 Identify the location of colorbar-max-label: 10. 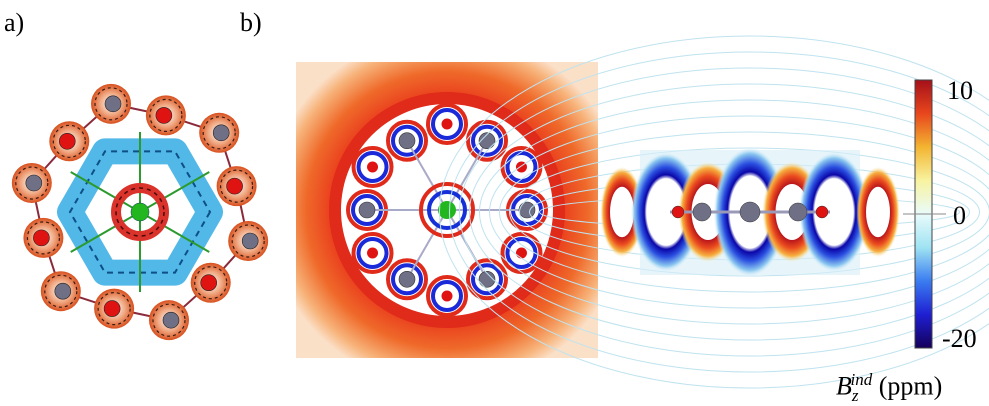
(960, 91).